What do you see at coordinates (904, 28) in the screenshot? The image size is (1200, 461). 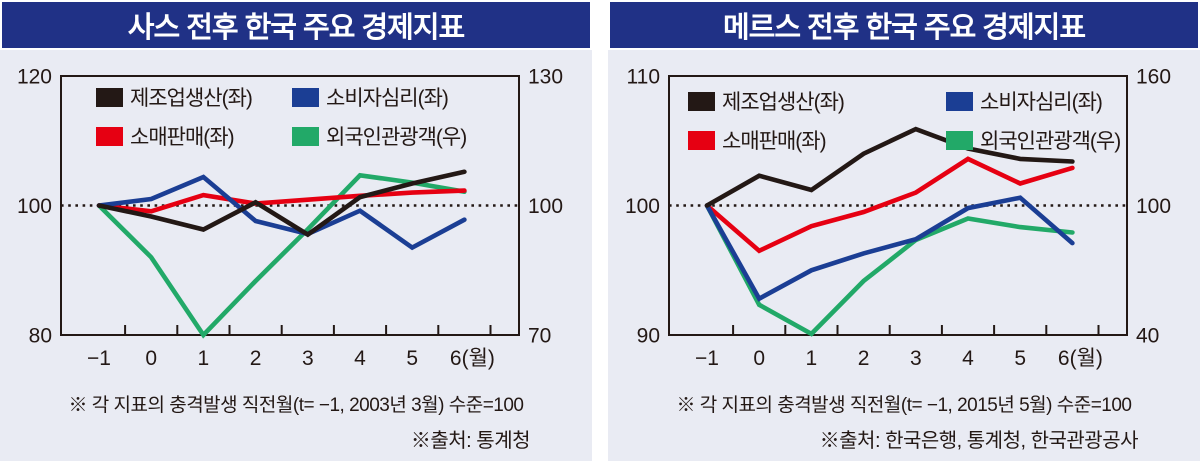 I see `mers-title: 메르스 전후 한국 주요 경제지표` at bounding box center [904, 28].